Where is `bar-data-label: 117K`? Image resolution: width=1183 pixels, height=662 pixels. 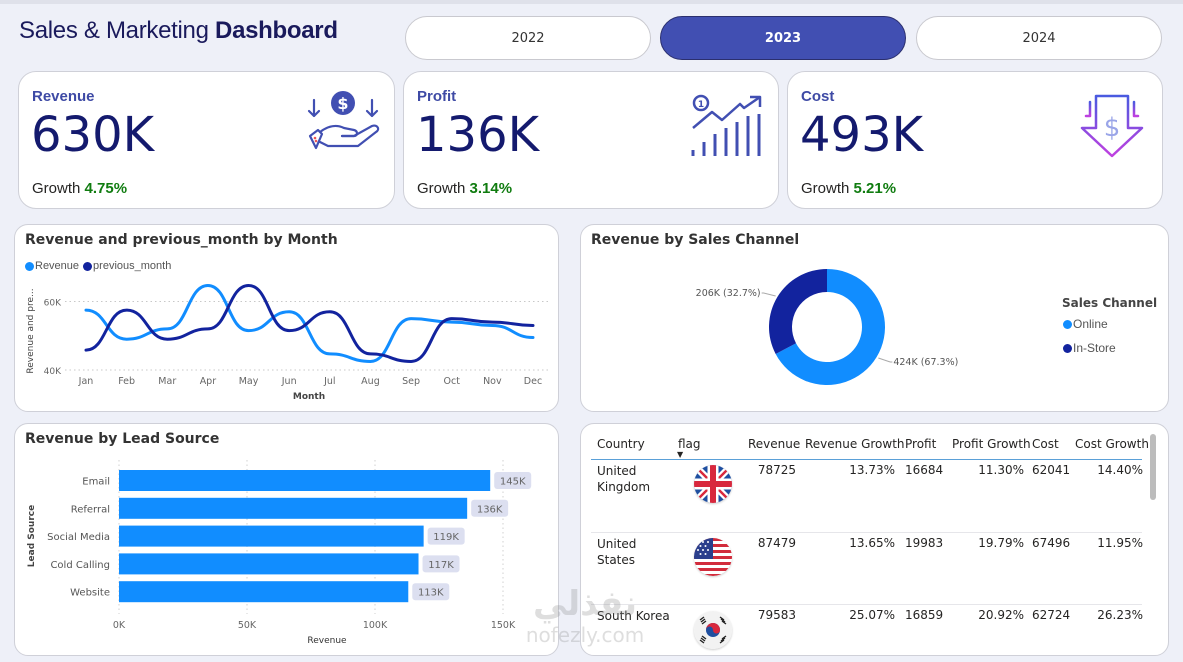
bar-data-label: 117K is located at coordinates (441, 565).